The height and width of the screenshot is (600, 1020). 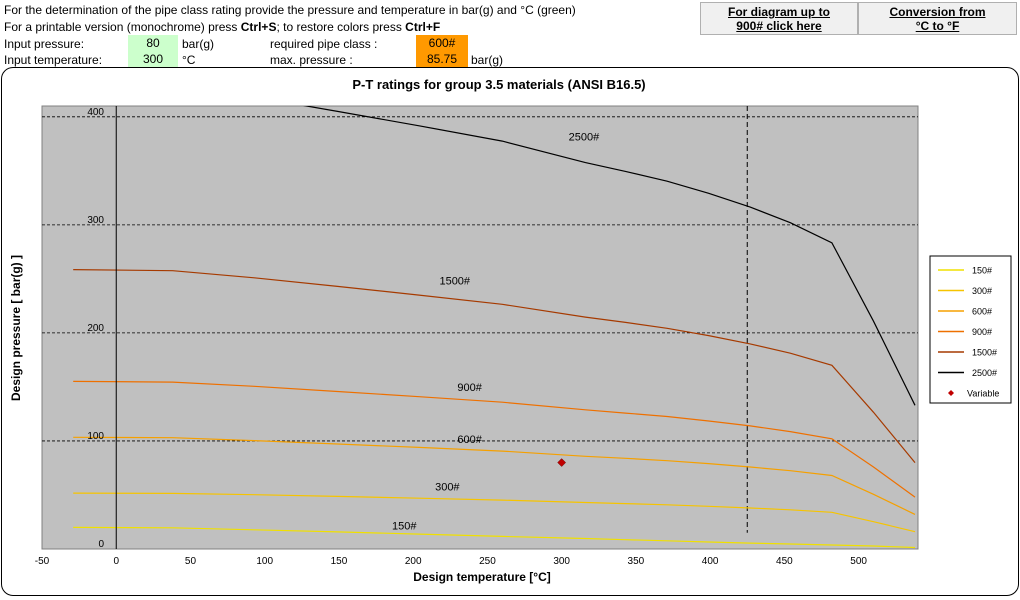 What do you see at coordinates (982, 332) in the screenshot?
I see `legend-label-900: 900#` at bounding box center [982, 332].